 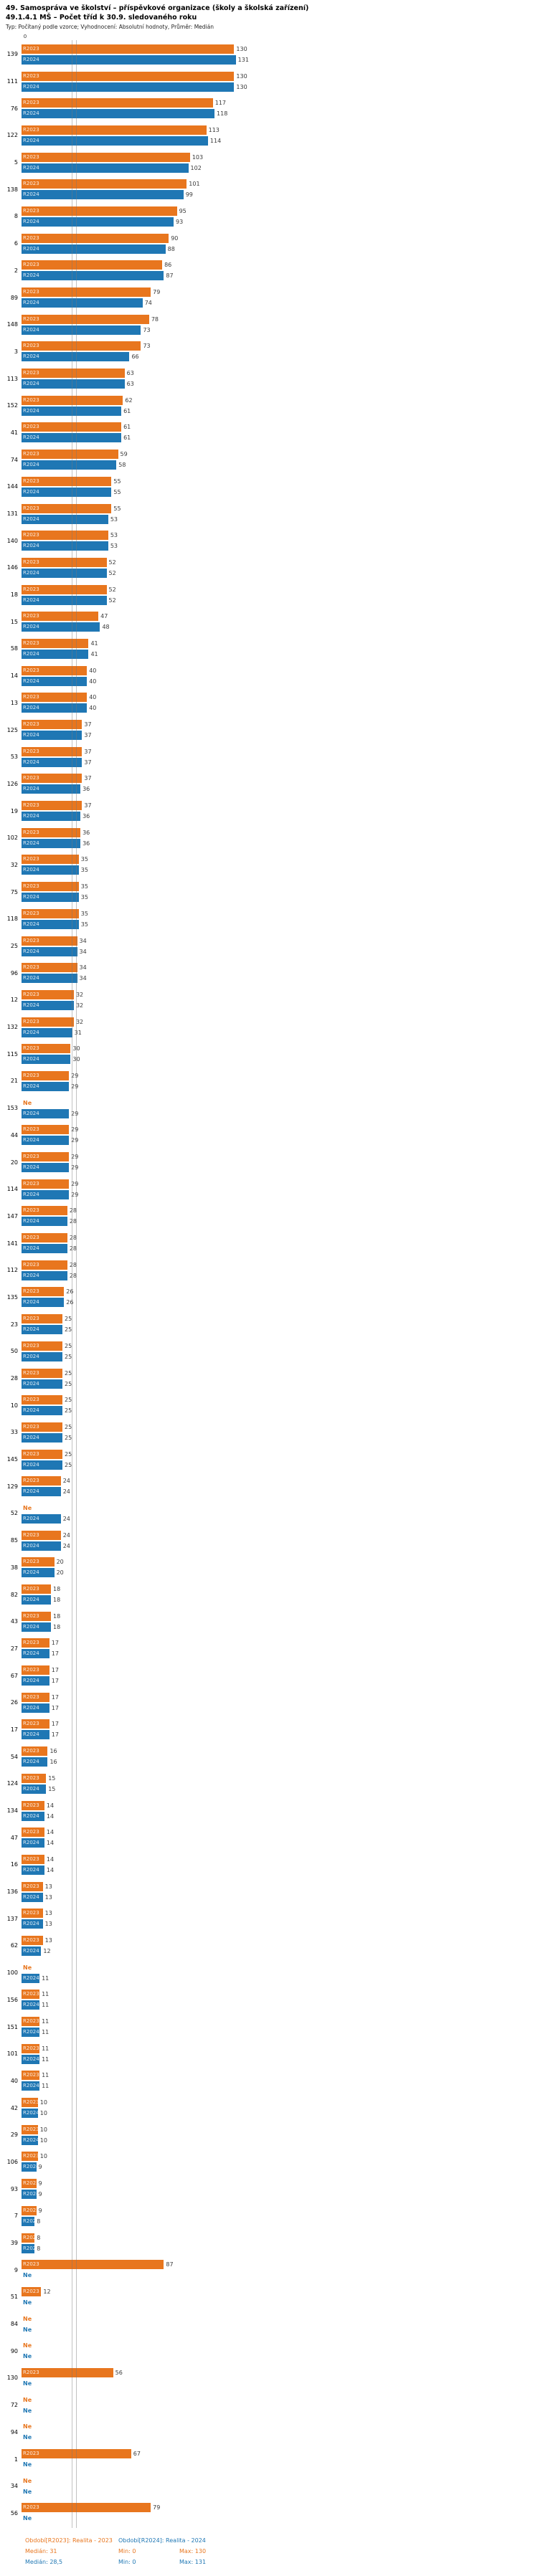 I want to click on bar-row-r2023: R2023 117, so click(x=280, y=103).